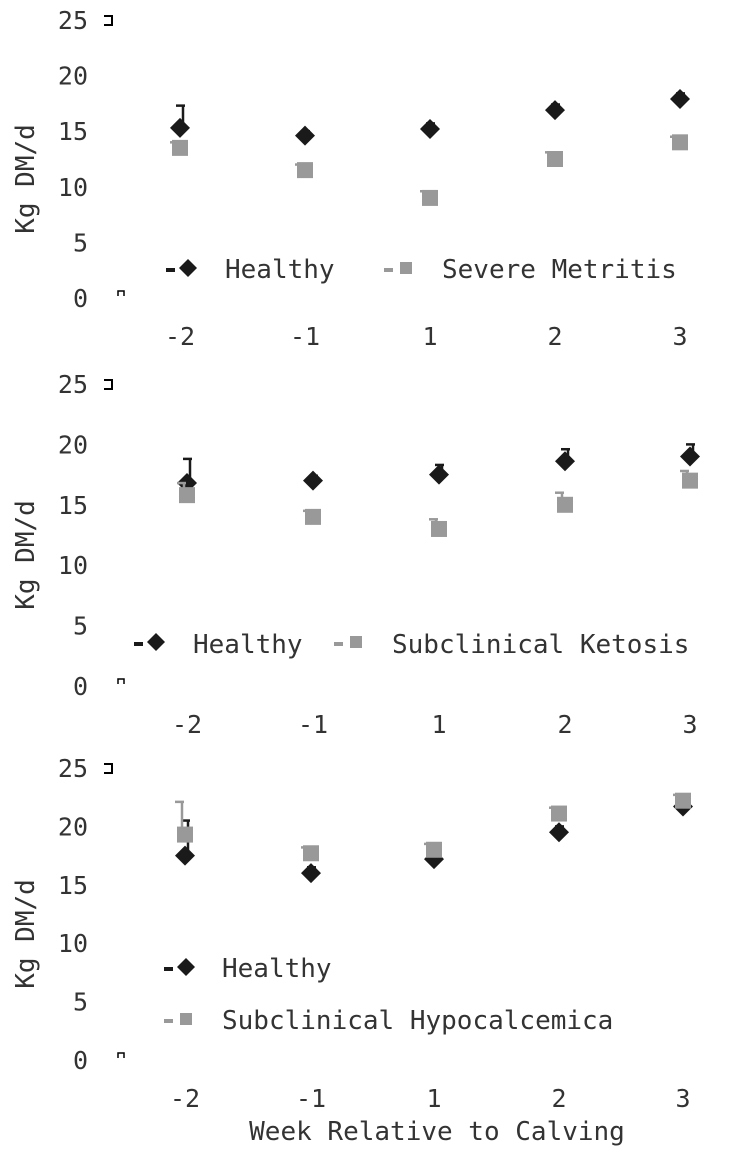 The width and height of the screenshot is (755, 1152). Describe the element at coordinates (540, 645) in the screenshot. I see `legend-label: Subclinical Ketosis` at that location.